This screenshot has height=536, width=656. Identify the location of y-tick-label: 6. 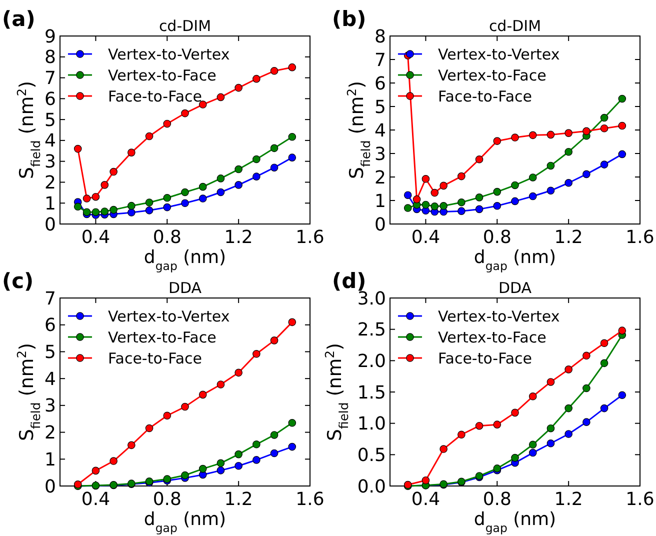
(380, 83).